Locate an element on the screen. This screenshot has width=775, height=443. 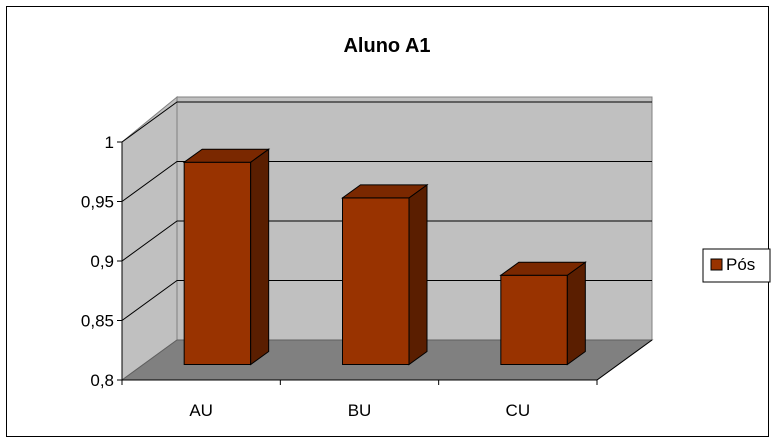
floor-front-edge is located at coordinates (624, 360).